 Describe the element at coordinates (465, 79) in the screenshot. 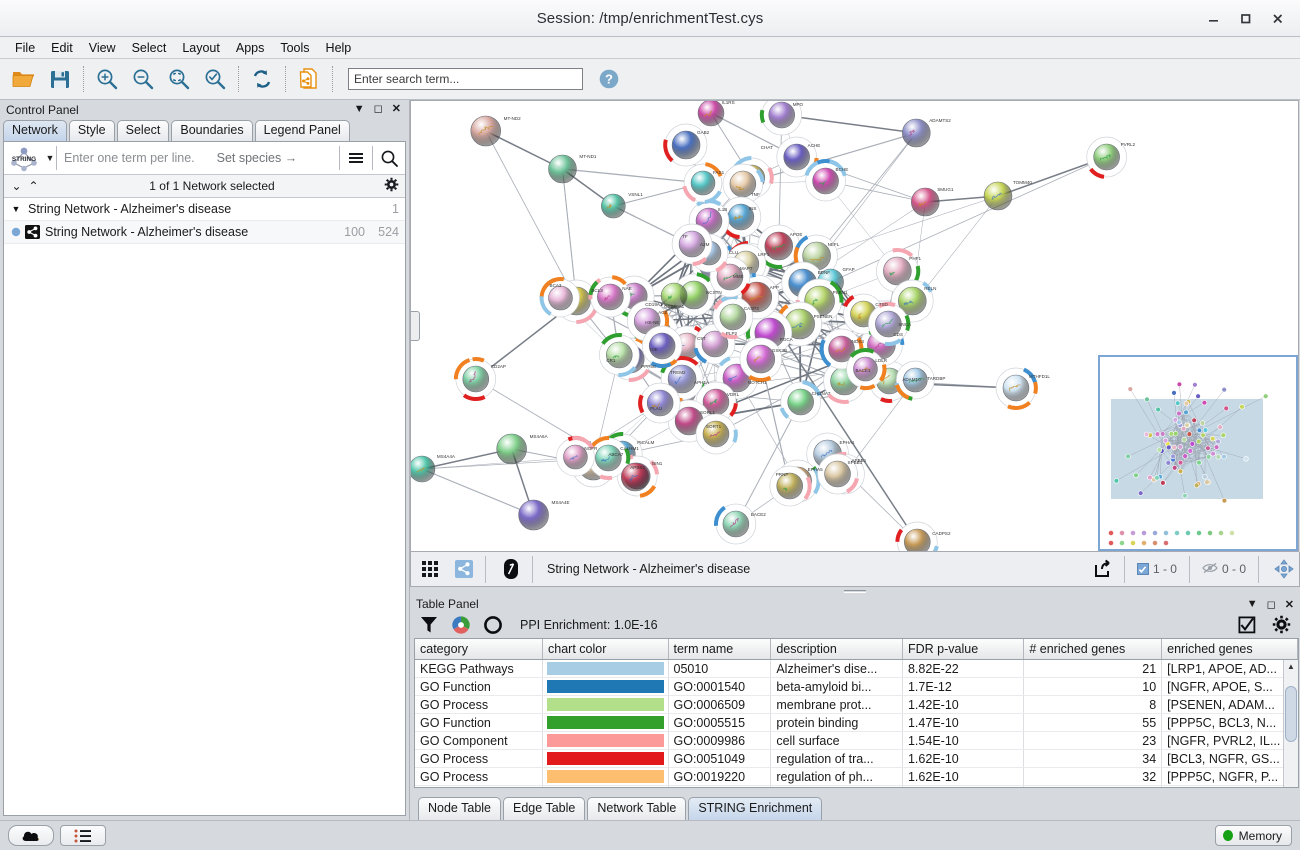

I see `search-input` at that location.